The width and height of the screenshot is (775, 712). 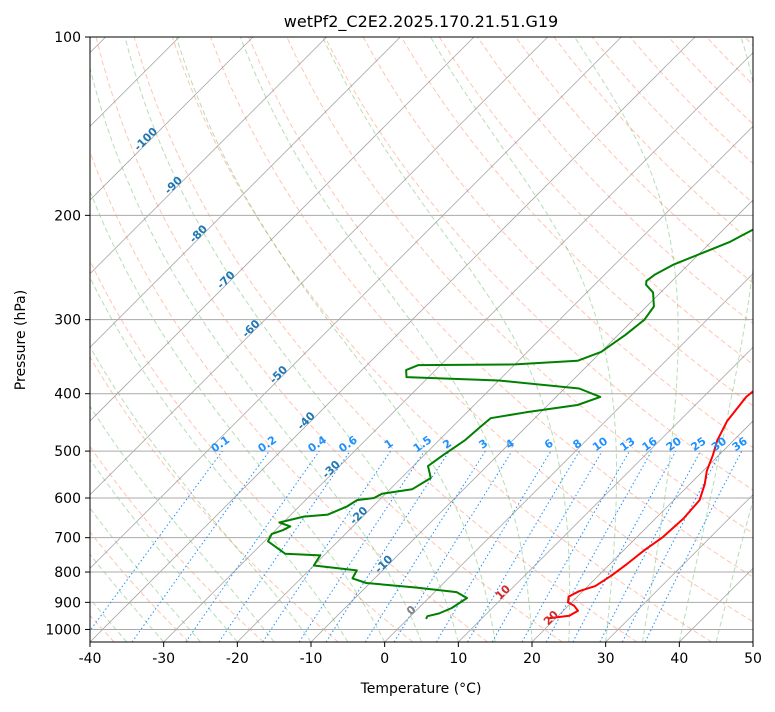 I want to click on y-tick-label: 300, so click(x=67, y=321).